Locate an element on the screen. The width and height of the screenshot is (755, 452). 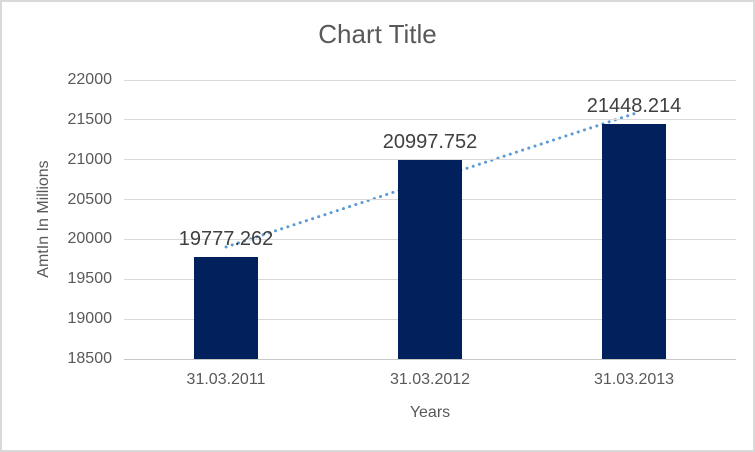
x-category-label: 31.03.2011 is located at coordinates (226, 379).